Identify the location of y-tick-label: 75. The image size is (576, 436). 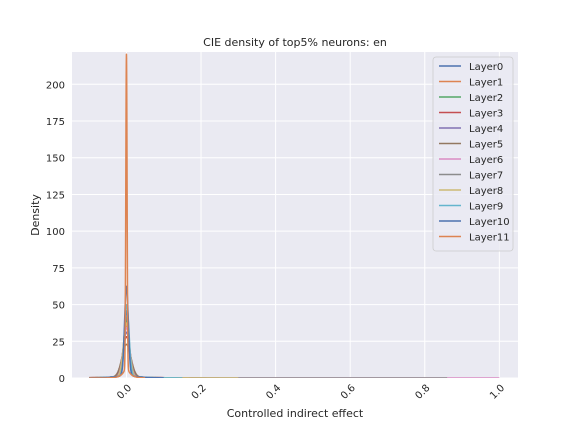
(58, 269).